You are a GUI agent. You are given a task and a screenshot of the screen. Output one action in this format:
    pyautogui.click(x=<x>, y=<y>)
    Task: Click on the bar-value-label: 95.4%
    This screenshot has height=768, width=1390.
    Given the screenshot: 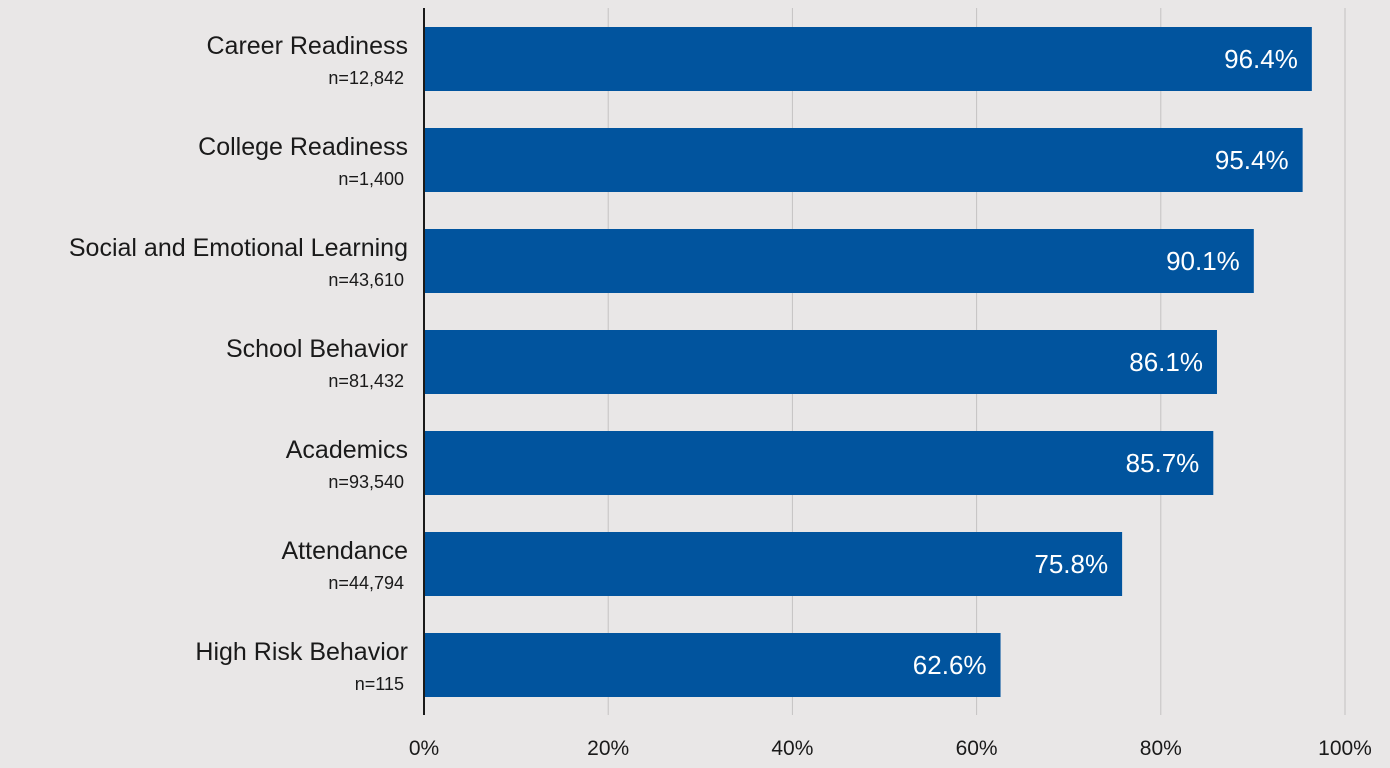 What is the action you would take?
    pyautogui.click(x=1252, y=160)
    